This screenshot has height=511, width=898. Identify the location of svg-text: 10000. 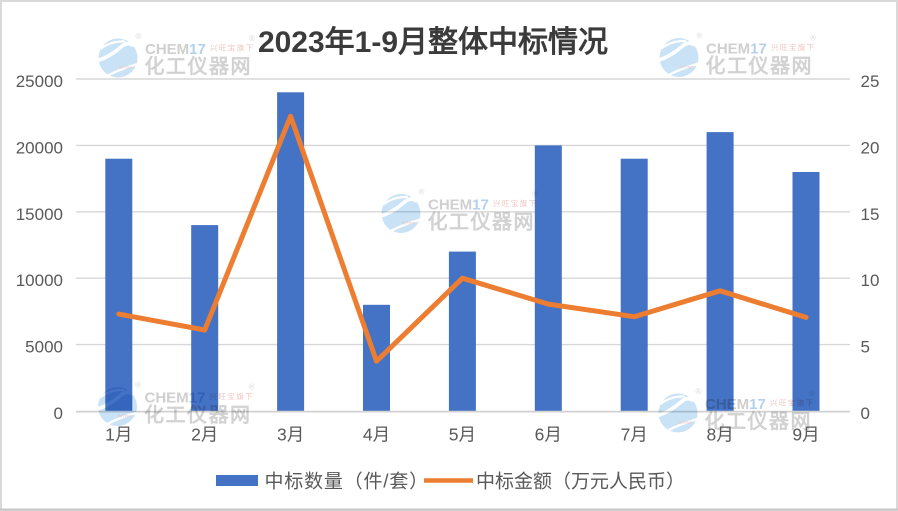
(39, 280).